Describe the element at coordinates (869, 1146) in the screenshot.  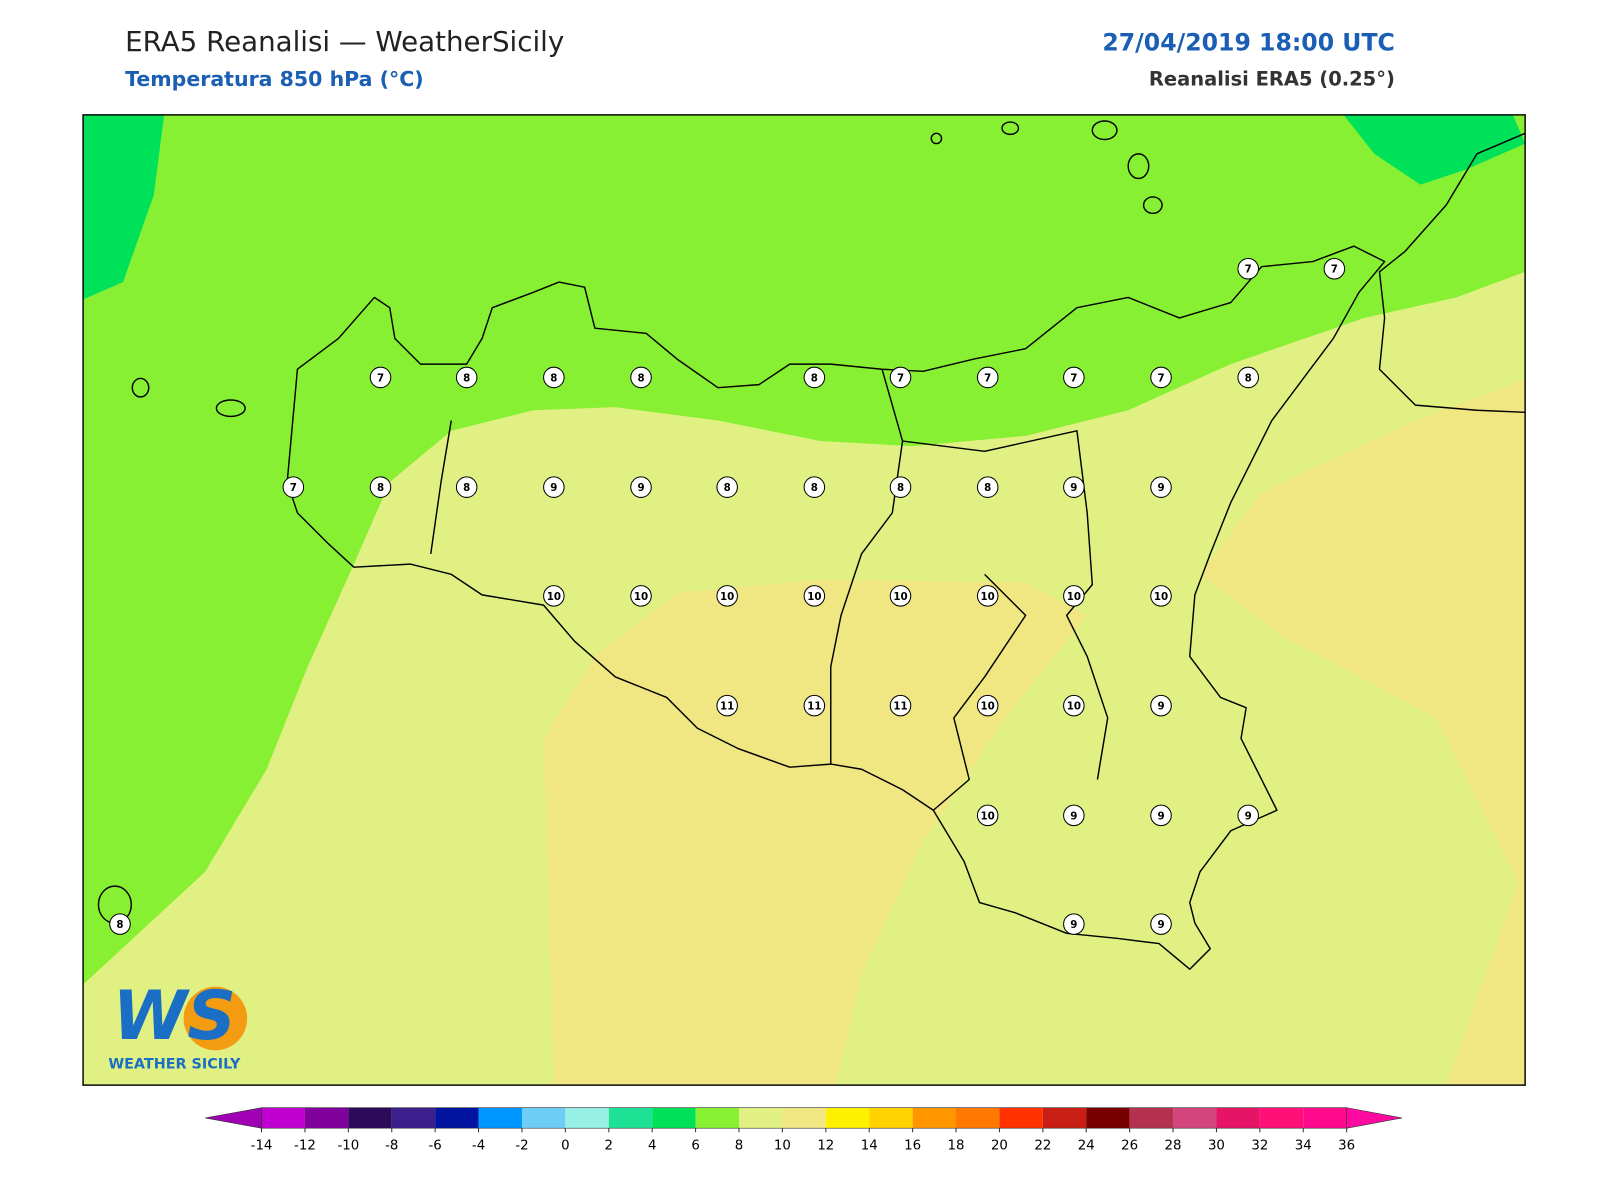
I see `colorbar-tick-label: 14` at that location.